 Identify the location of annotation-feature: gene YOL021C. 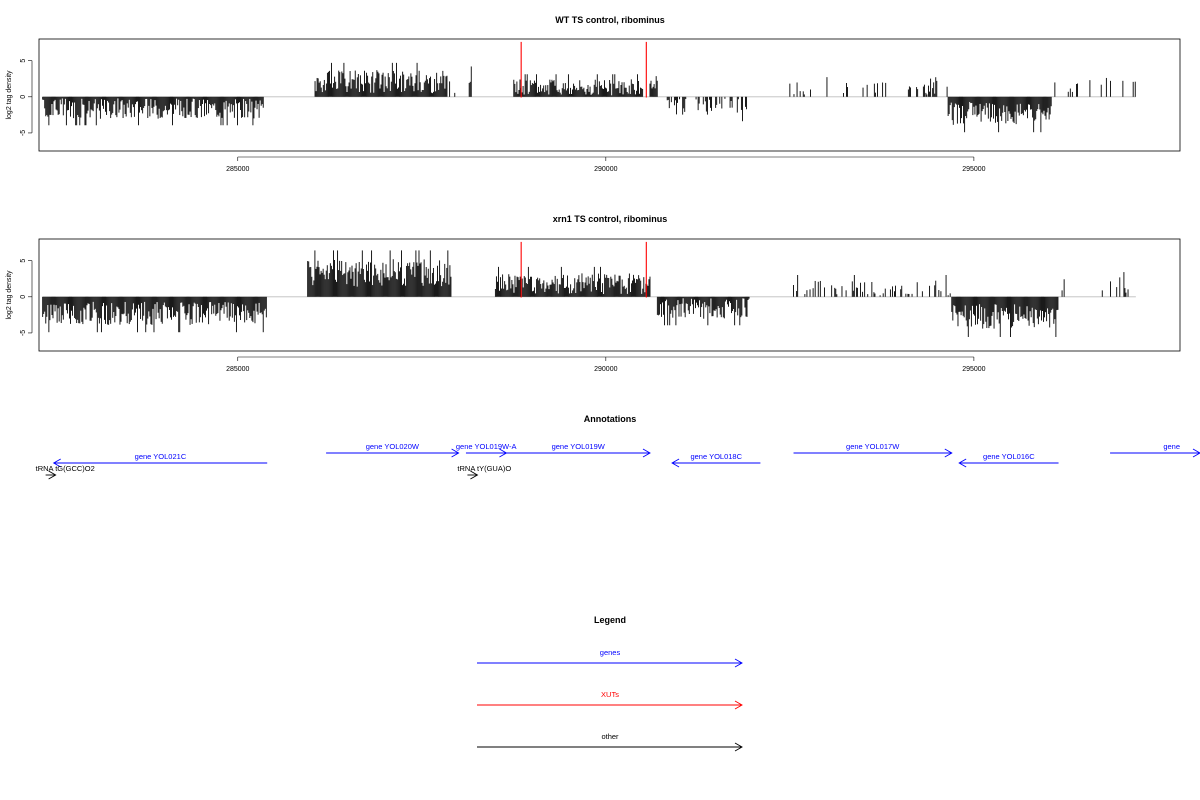
(160, 460).